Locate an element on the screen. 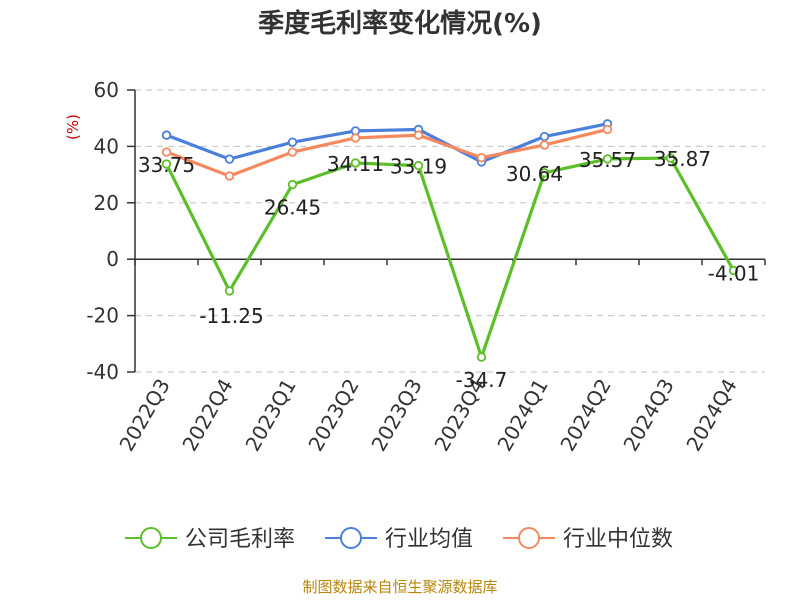 The height and width of the screenshot is (600, 800). chart-title: 季度毛利率变化情况(%) is located at coordinates (400, 23).